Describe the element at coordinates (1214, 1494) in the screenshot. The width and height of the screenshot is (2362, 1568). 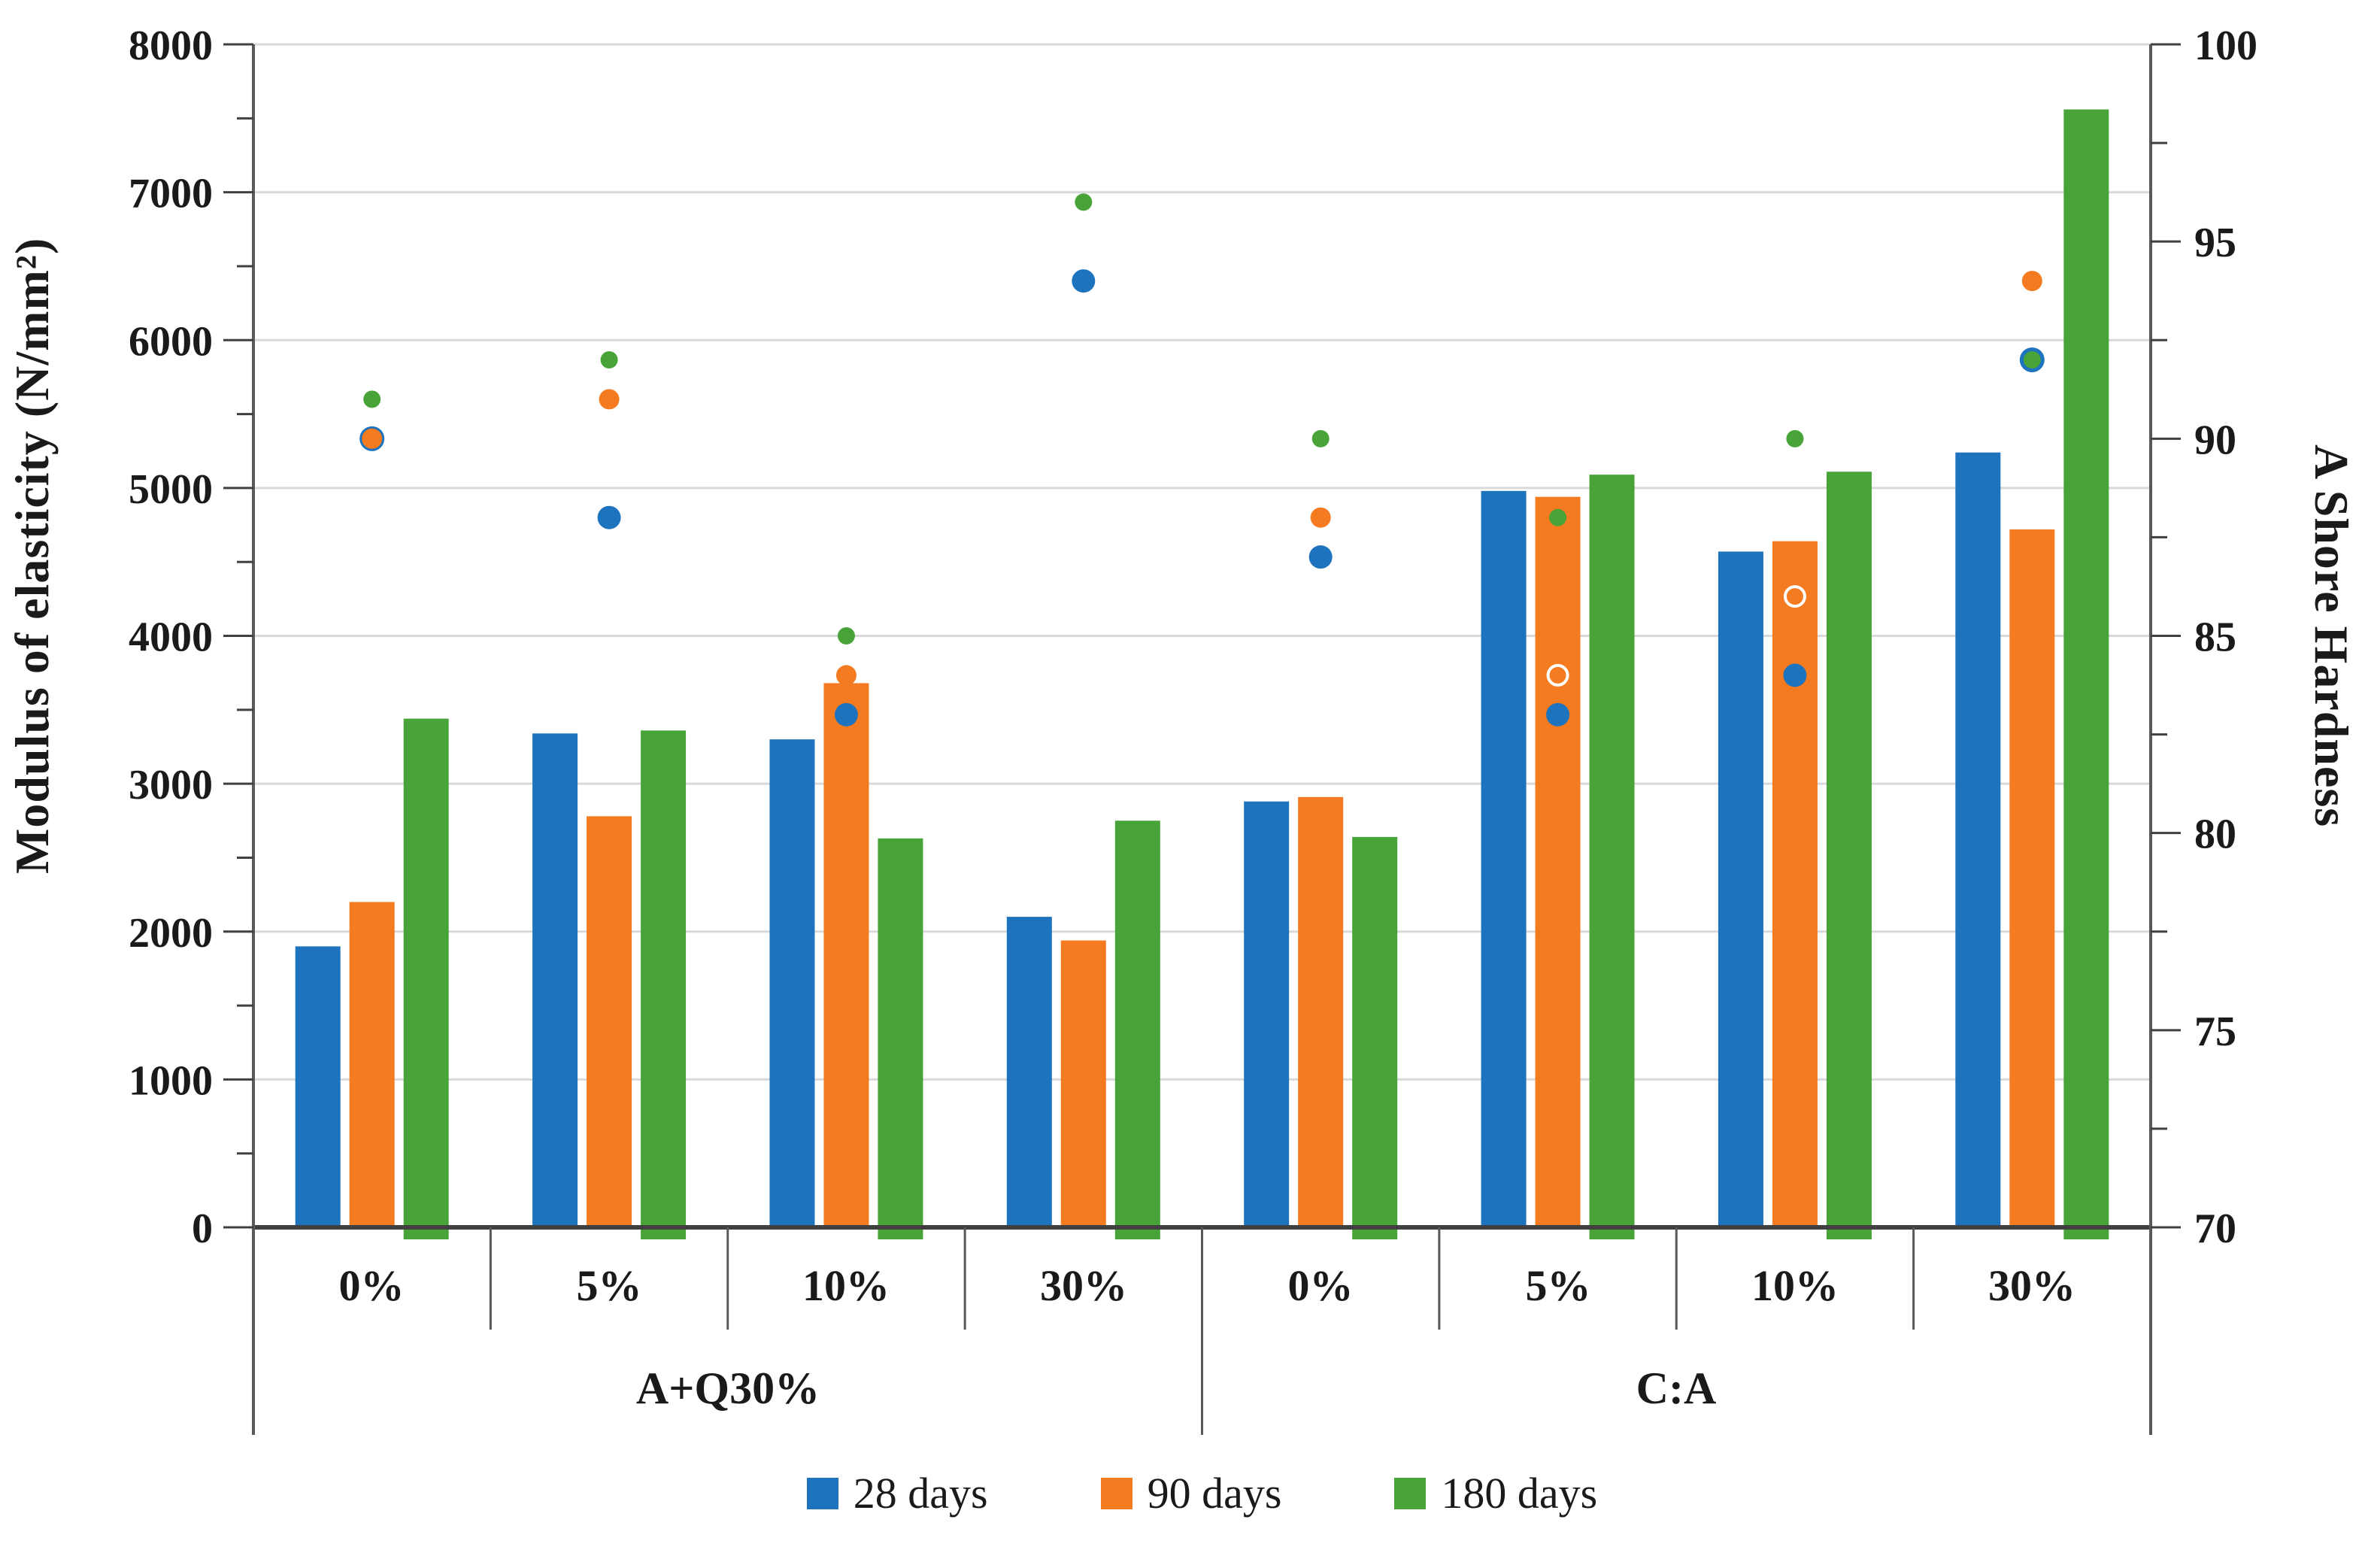
I see `legend-label-90days: 90 days` at that location.